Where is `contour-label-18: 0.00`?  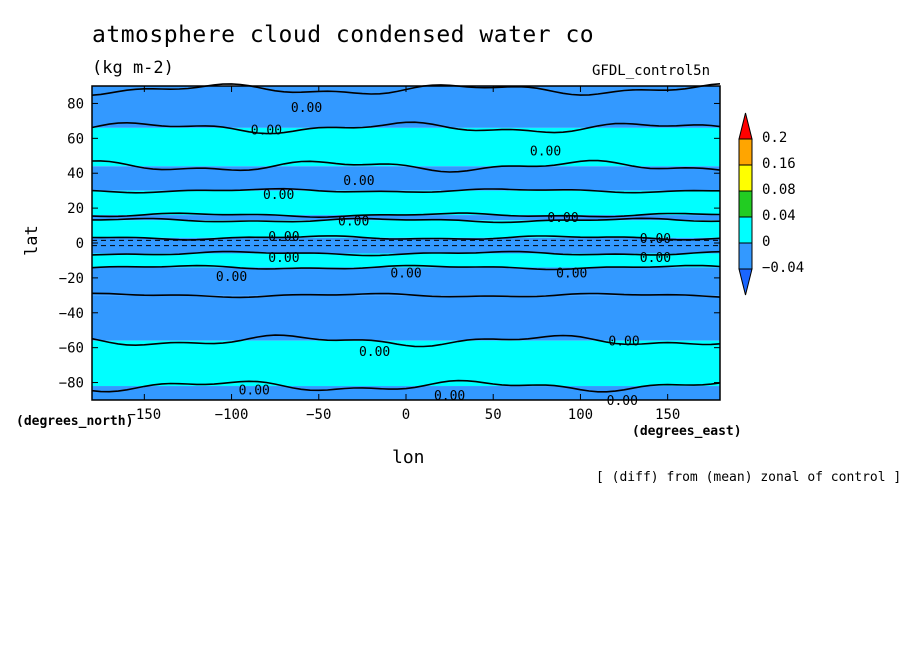
contour-label-18: 0.00 is located at coordinates (622, 401).